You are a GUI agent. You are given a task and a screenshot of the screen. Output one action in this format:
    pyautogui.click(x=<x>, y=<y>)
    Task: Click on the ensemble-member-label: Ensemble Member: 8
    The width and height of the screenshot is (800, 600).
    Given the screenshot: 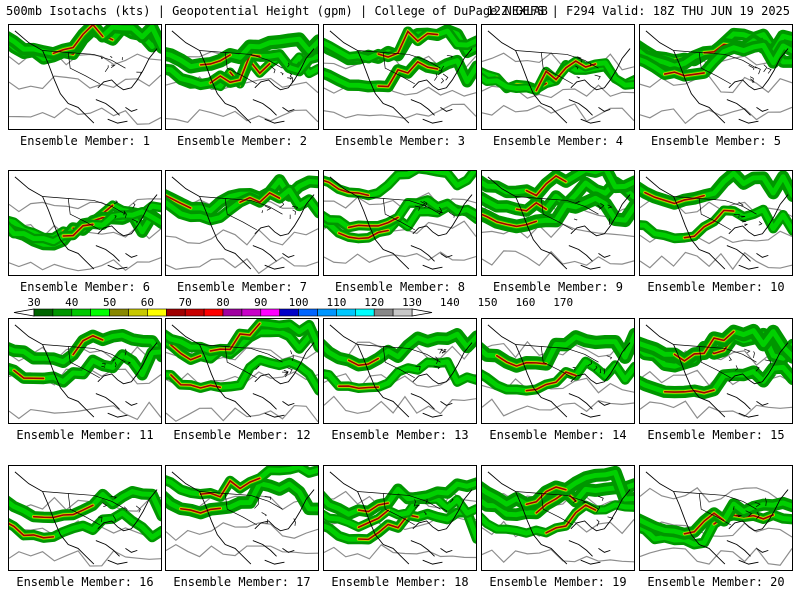 What is the action you would take?
    pyautogui.click(x=400, y=287)
    